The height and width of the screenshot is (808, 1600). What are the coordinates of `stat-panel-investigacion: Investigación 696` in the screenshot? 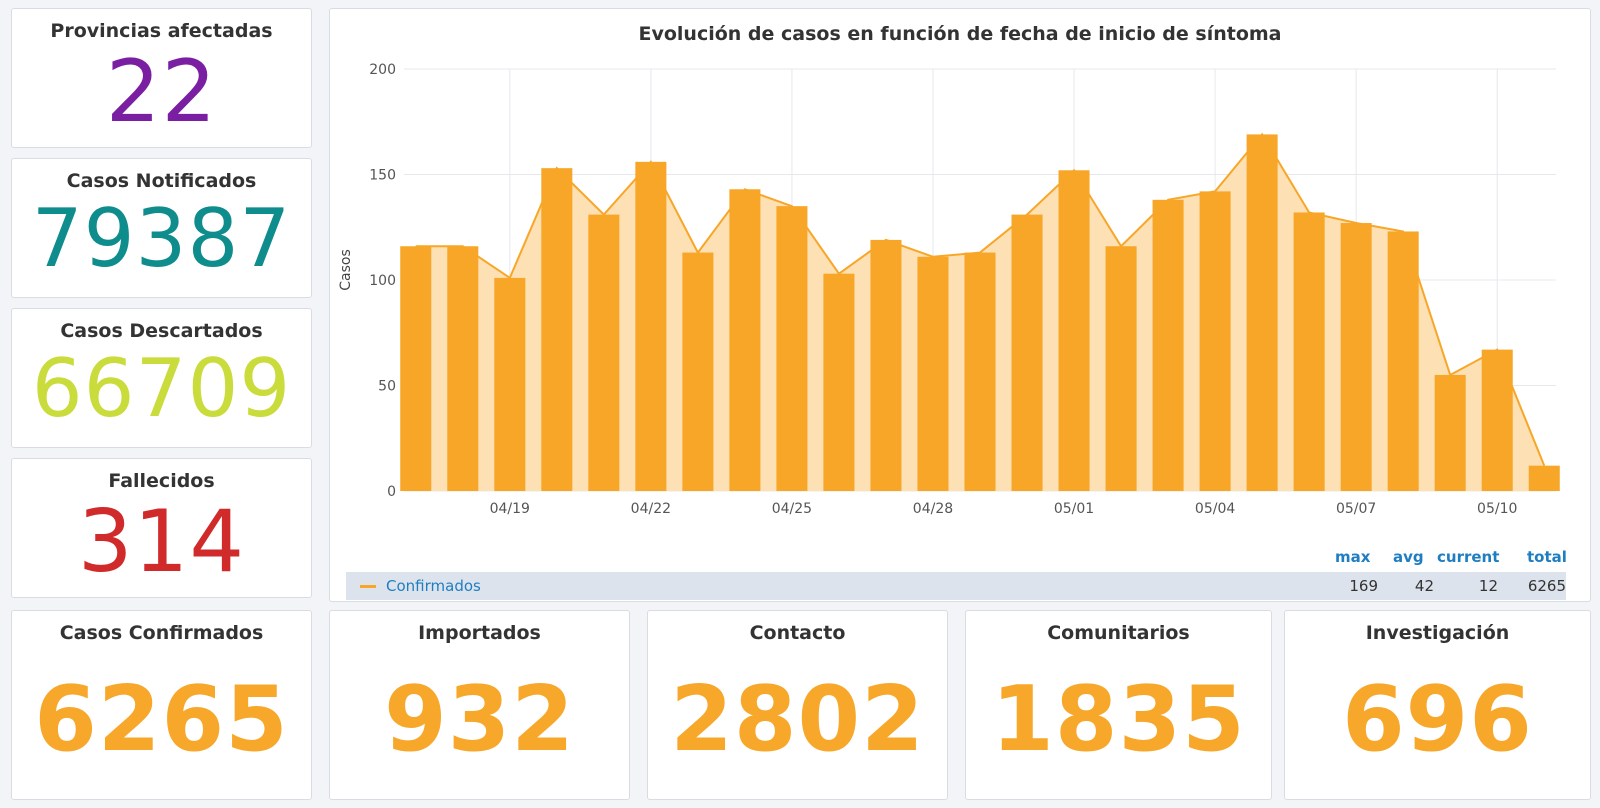 It's located at (1437, 705).